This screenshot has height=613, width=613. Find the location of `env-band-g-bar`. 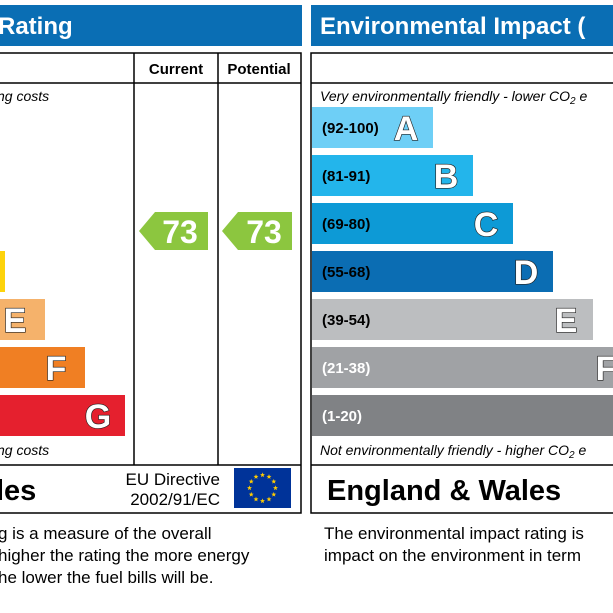

env-band-g-bar is located at coordinates (462, 415).